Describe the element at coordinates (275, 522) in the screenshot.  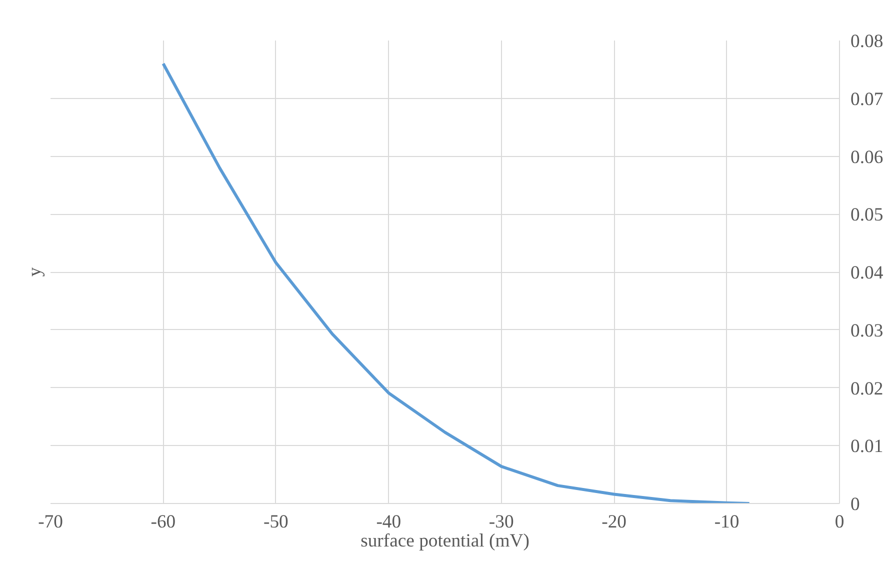
I see `x-tick-label: -50` at that location.